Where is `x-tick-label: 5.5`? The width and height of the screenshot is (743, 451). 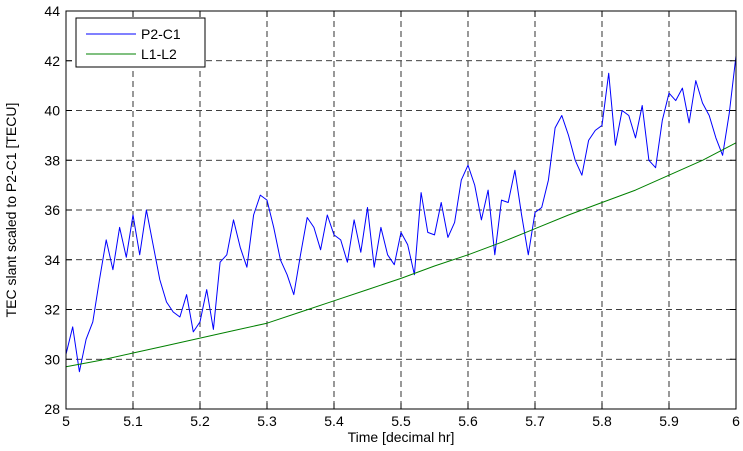
x-tick-label: 5.5 is located at coordinates (401, 421).